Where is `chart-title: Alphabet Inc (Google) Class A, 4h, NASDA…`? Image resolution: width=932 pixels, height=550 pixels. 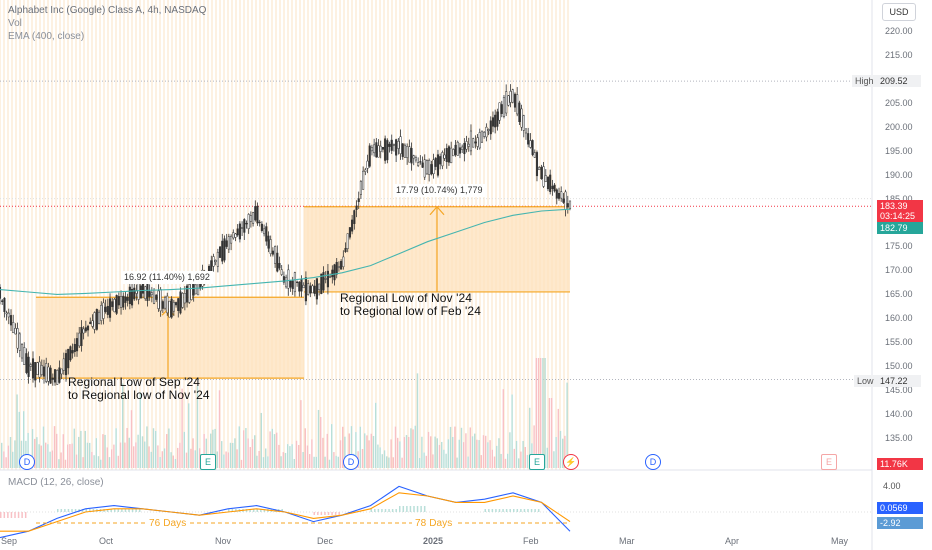
chart-title: Alphabet Inc (Google) Class A, 4h, NASDA… is located at coordinates (107, 10).